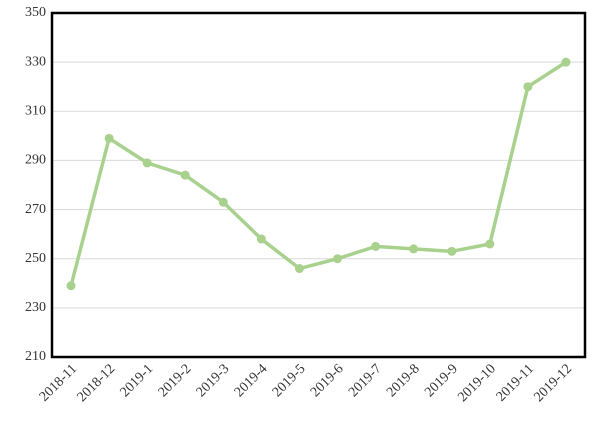 The image size is (592, 426). What do you see at coordinates (35, 356) in the screenshot?
I see `y-tick-label: 210` at bounding box center [35, 356].